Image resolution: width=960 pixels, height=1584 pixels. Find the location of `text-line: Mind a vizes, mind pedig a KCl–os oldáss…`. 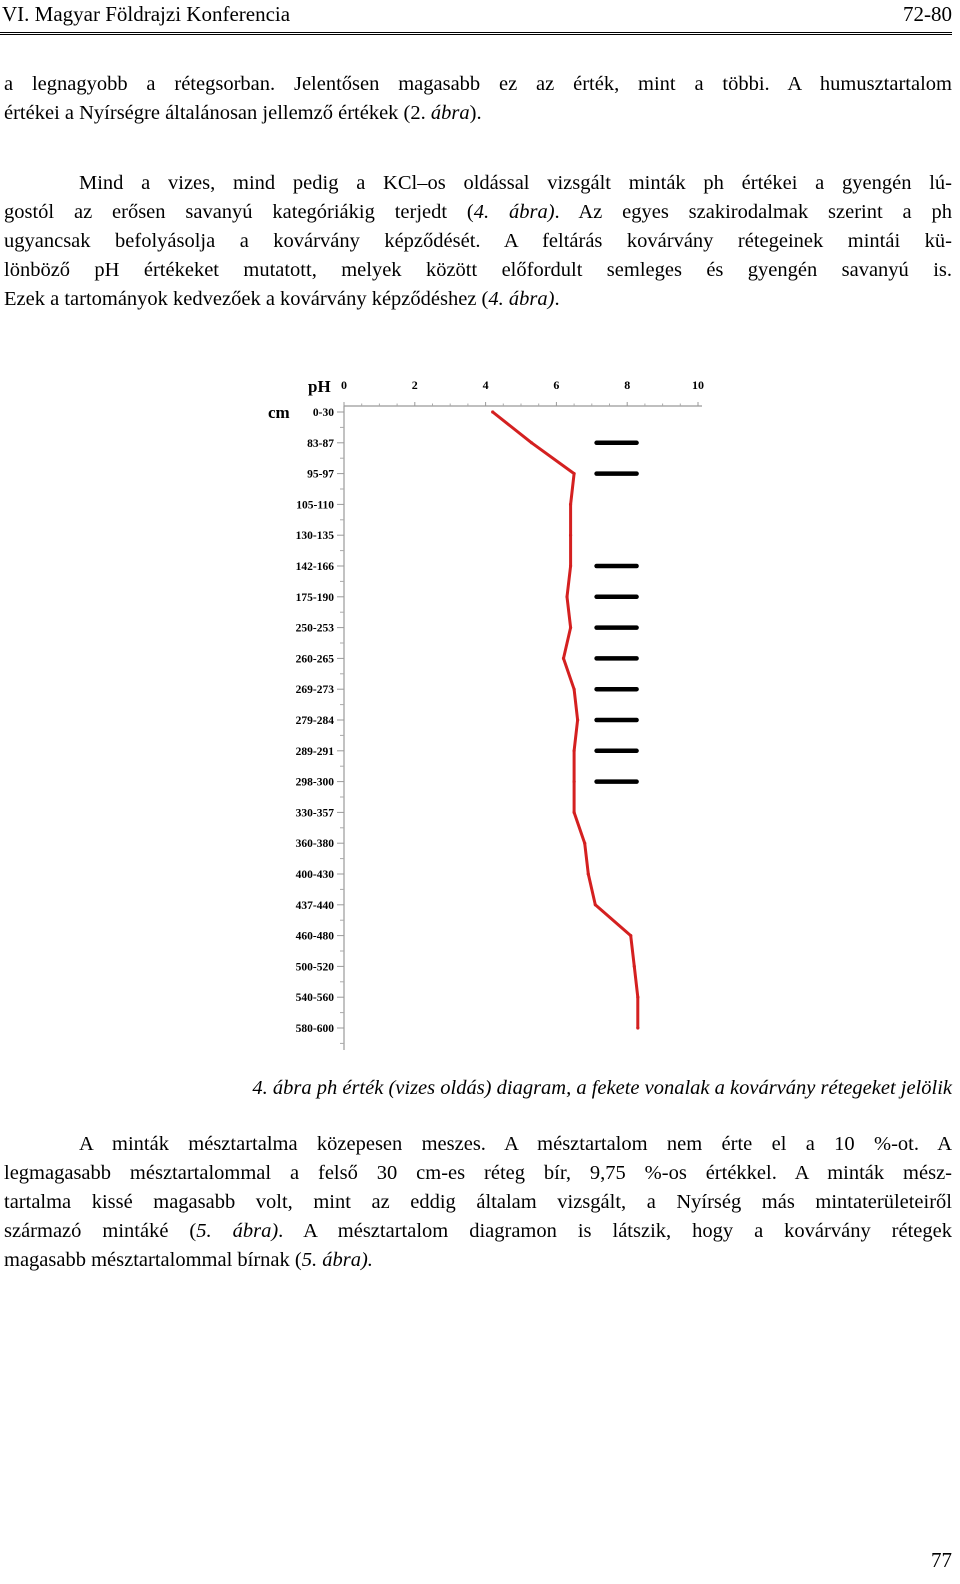

text-line: Mind a vizes, mind pedig a KCl–os oldáss… is located at coordinates (515, 183).